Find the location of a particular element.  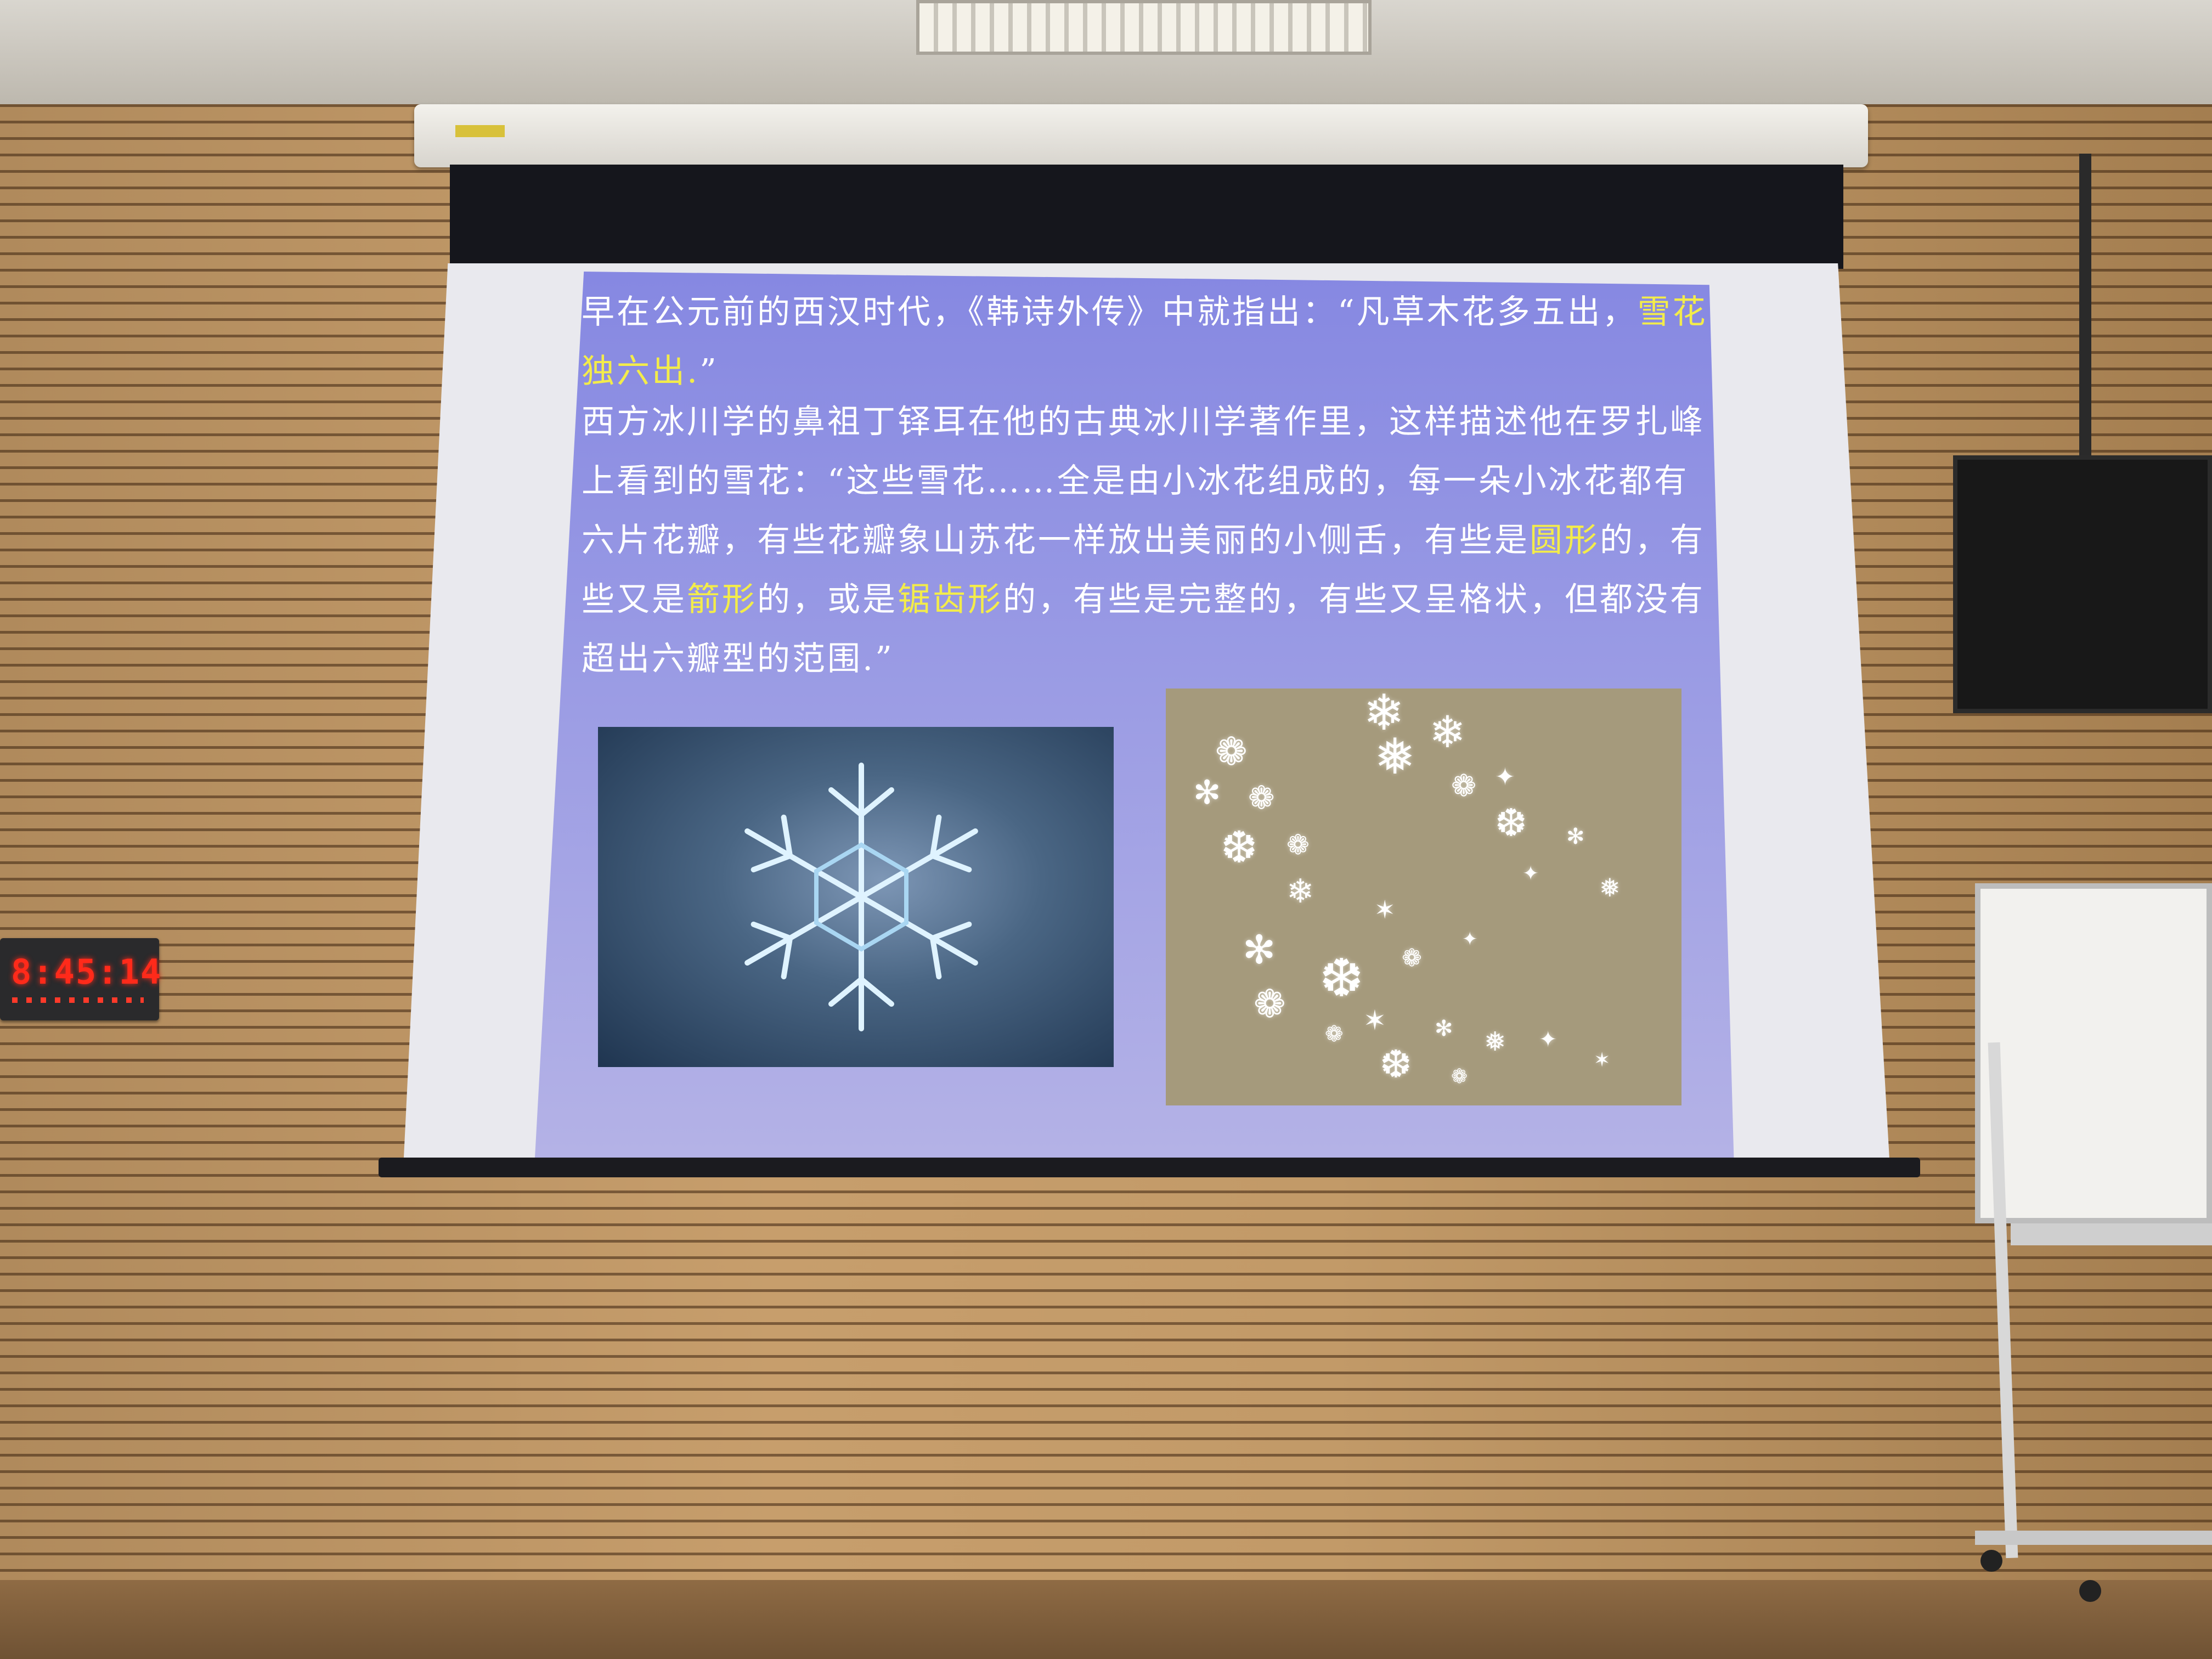

snowflake-crystal-photo is located at coordinates (856, 897).